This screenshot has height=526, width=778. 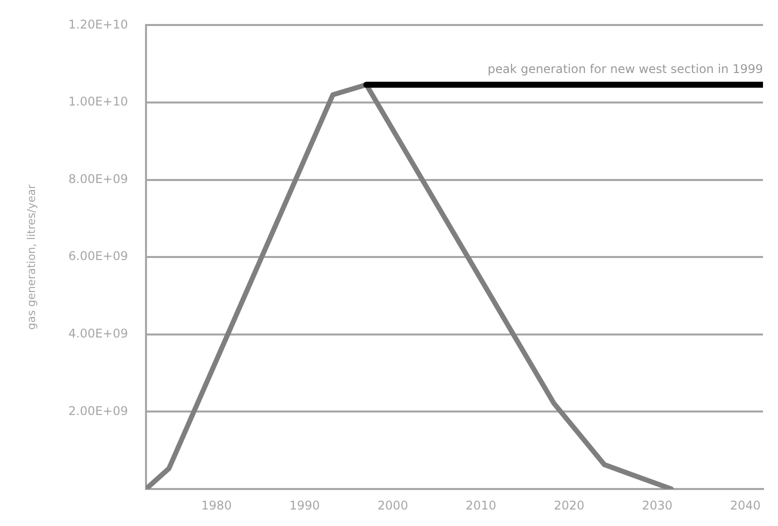 I want to click on x-tick-label: 1980, so click(x=216, y=505).